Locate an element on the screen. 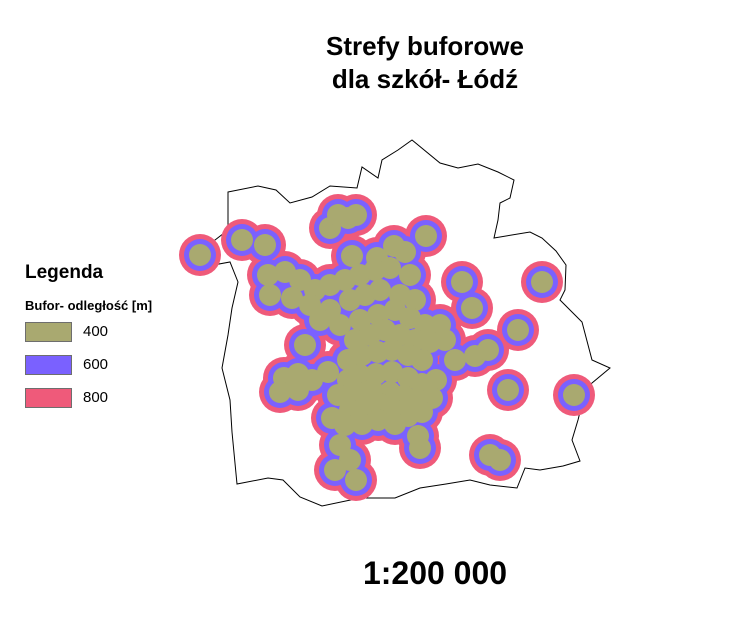 This screenshot has height=624, width=755. legend-item-600: 600 is located at coordinates (120, 371).